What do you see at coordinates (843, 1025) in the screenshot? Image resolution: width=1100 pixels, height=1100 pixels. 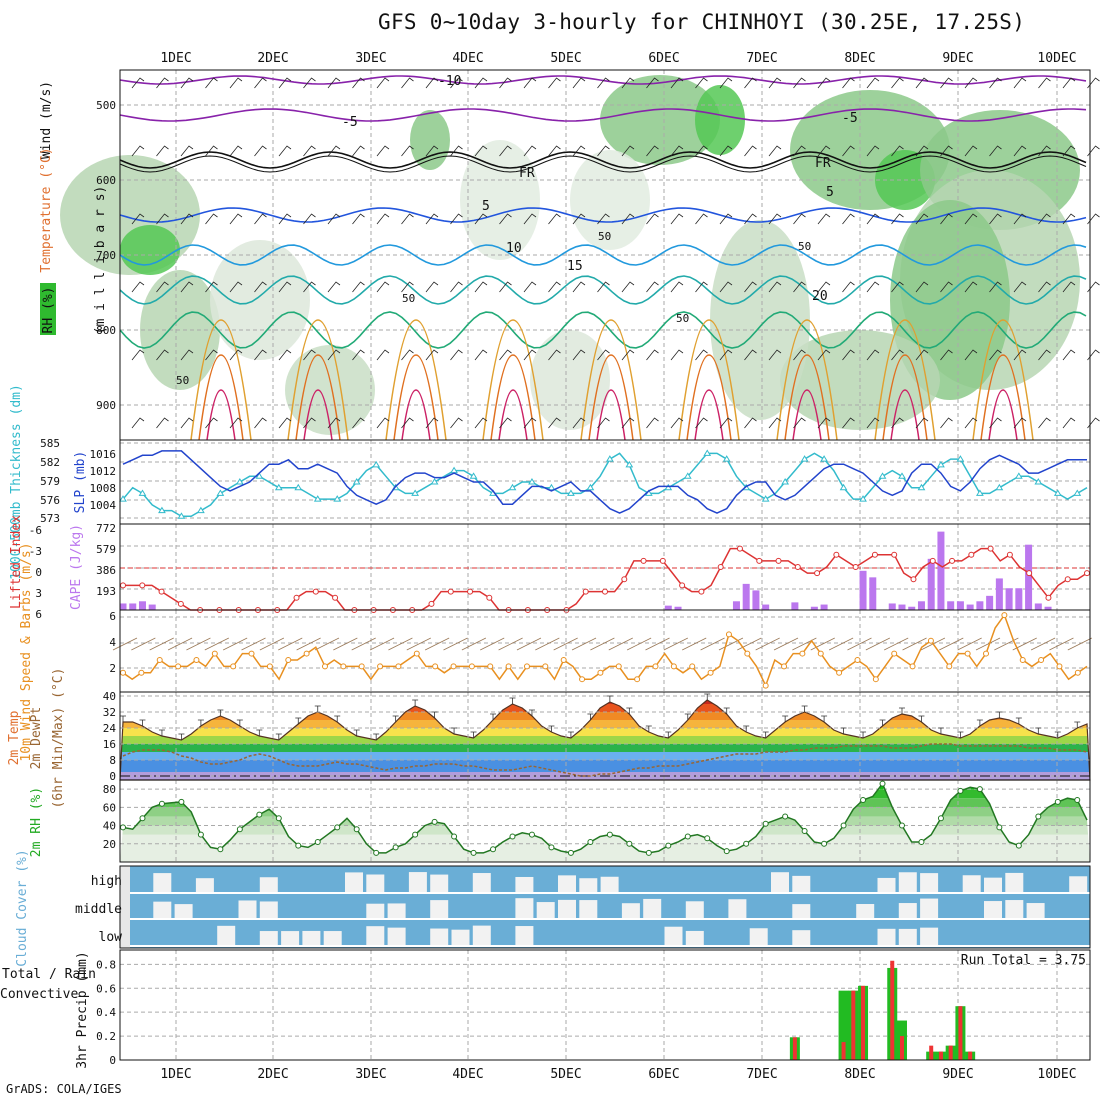 I see `precip-total-bar` at bounding box center [843, 1025].